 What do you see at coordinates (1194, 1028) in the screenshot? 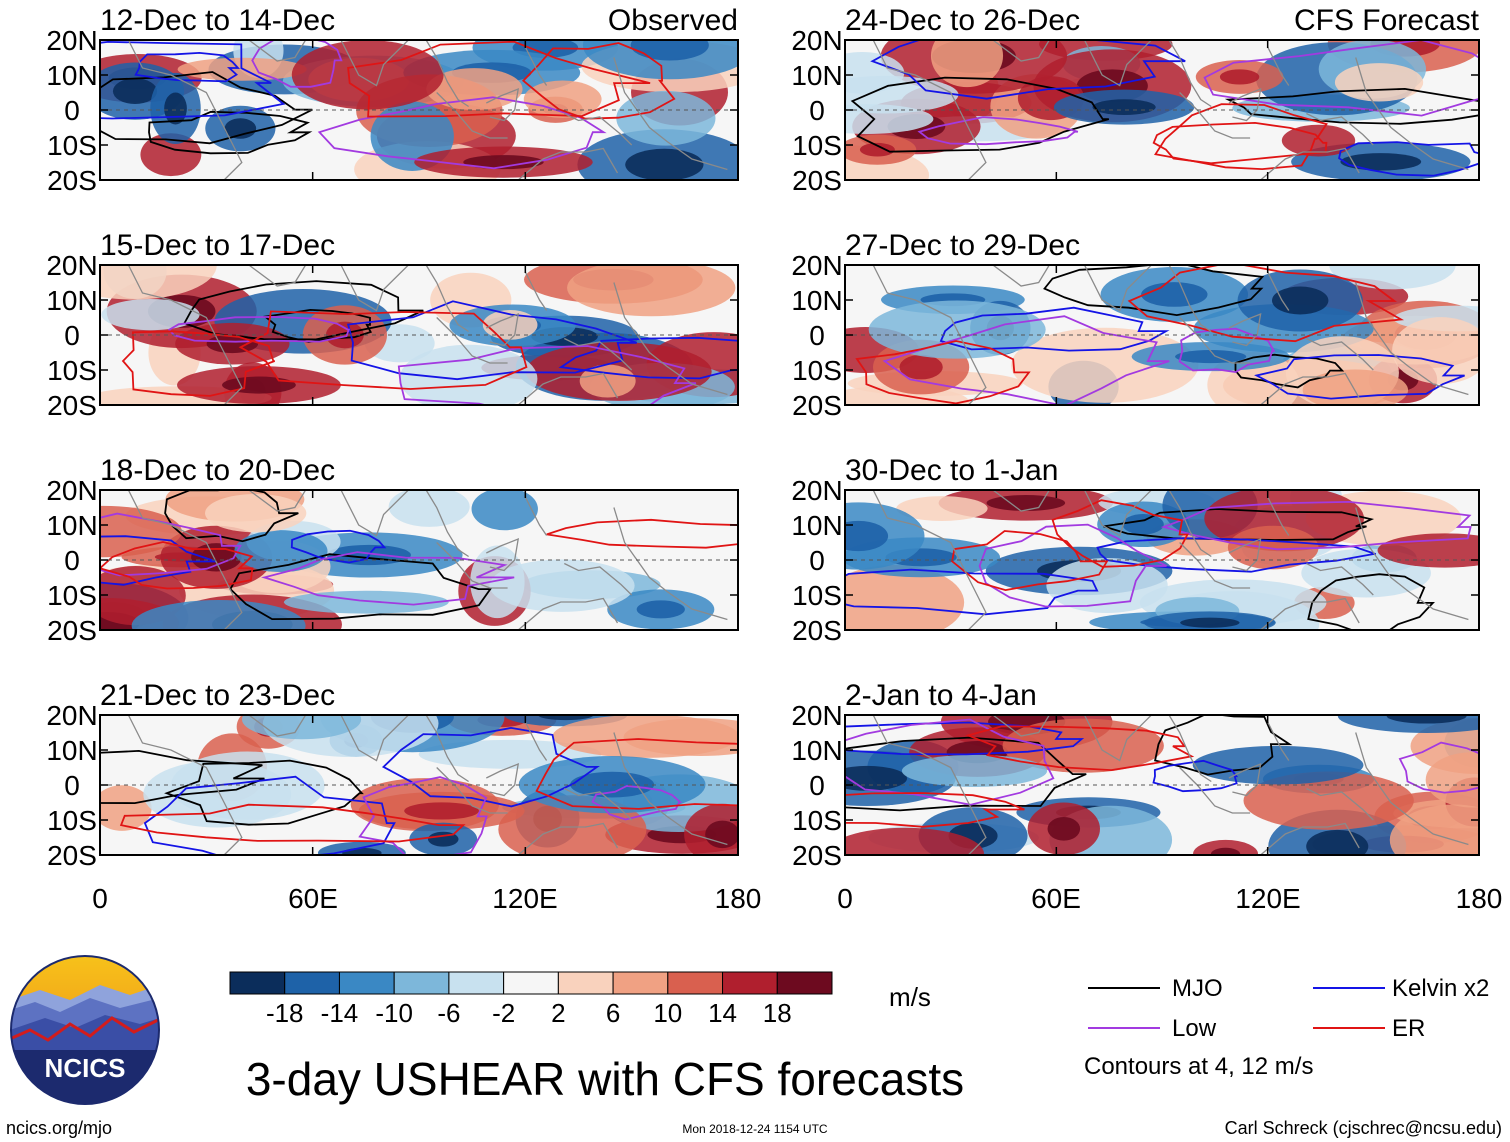
I see `legend-label-low: Low` at bounding box center [1194, 1028].